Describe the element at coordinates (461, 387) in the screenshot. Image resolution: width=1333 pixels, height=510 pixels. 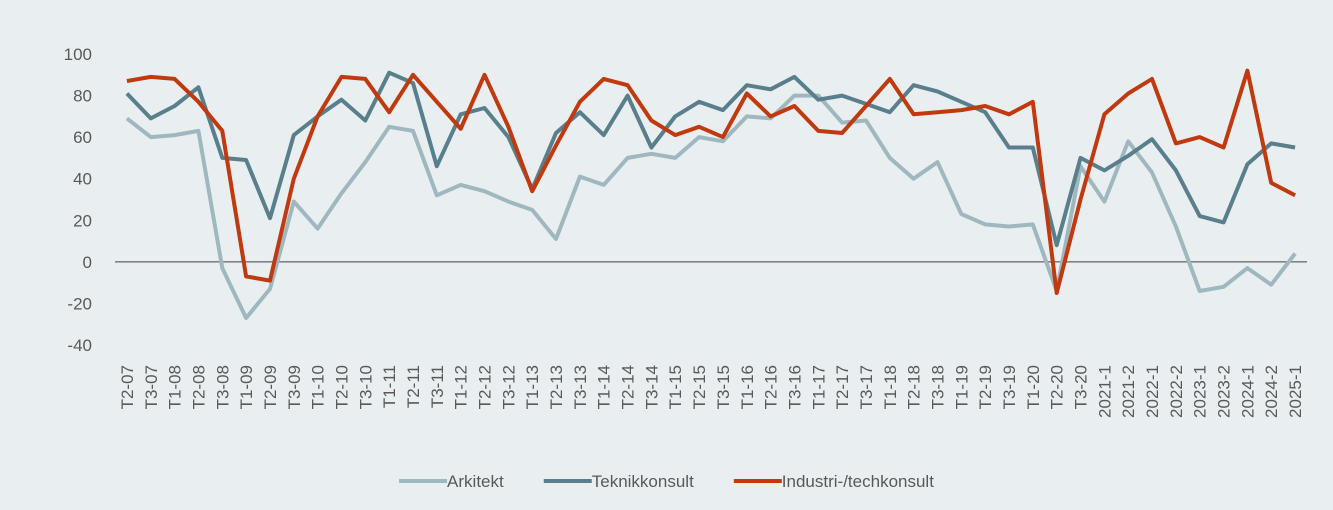
I see `x-tick-label: T1-12` at that location.